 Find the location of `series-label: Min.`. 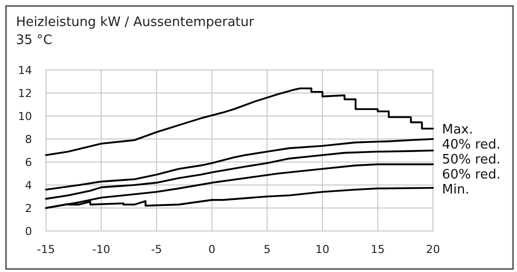

series-label: Min. is located at coordinates (456, 190).